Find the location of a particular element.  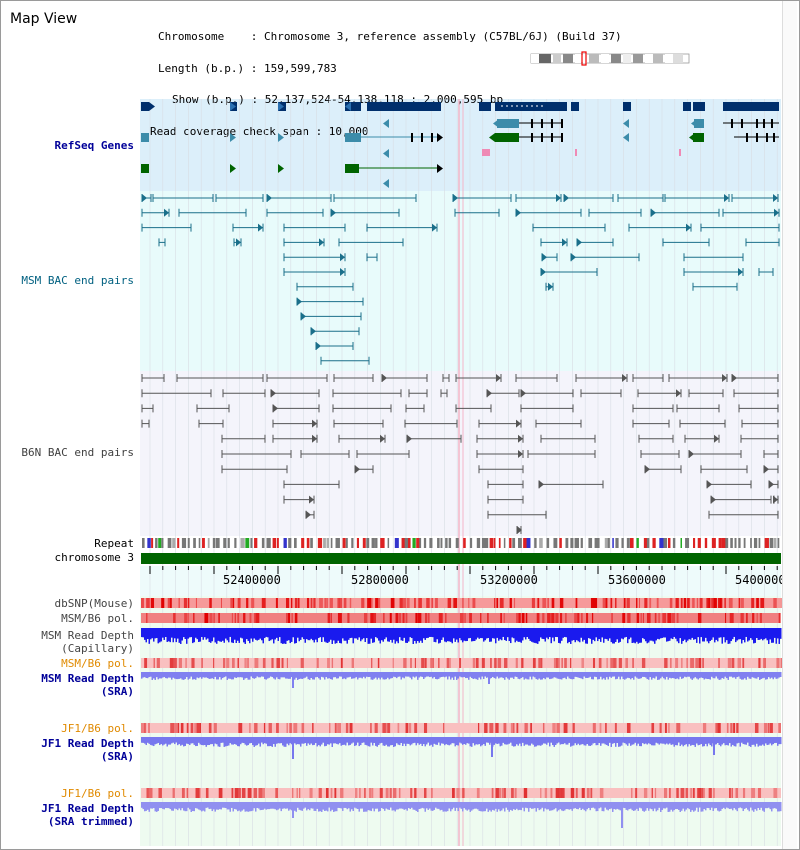

ideogram-band is located at coordinates (627, 58).